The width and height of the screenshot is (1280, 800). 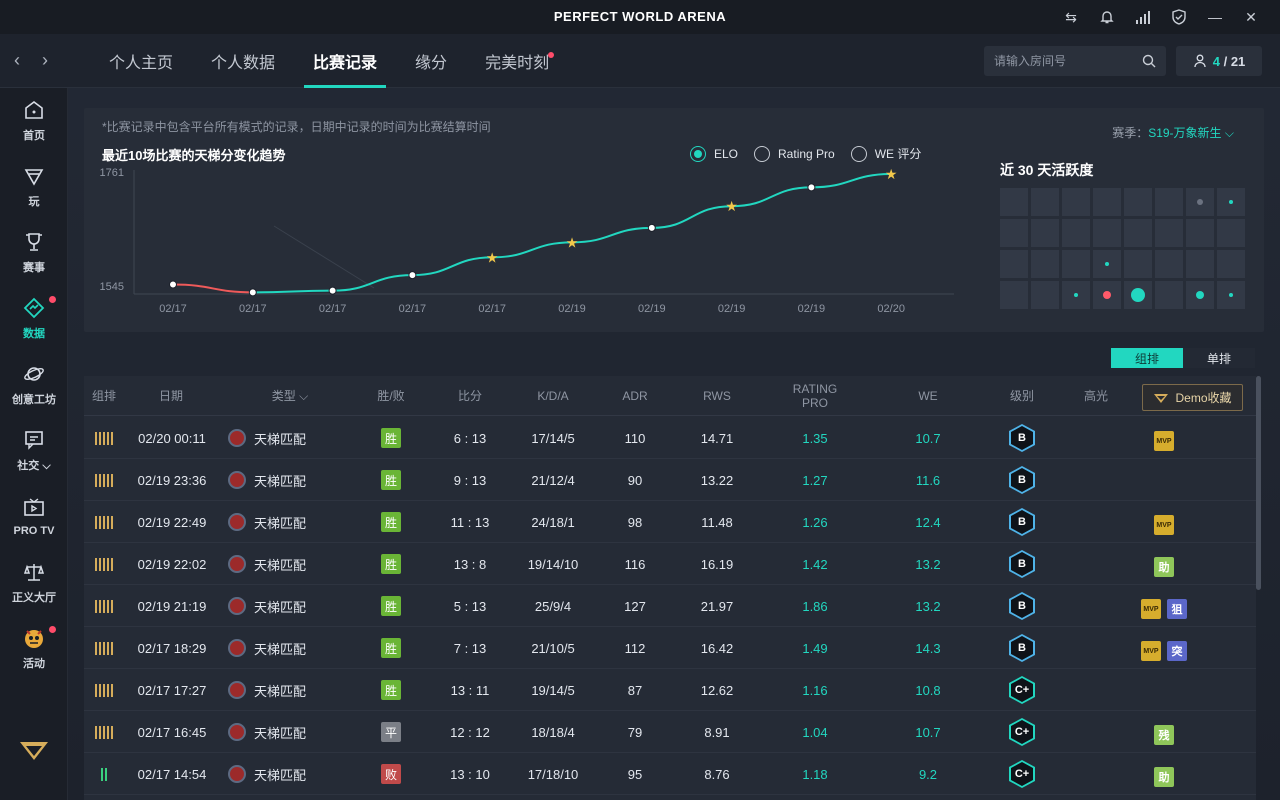 What do you see at coordinates (243, 61) in the screenshot?
I see `tab-1: 个人数据` at bounding box center [243, 61].